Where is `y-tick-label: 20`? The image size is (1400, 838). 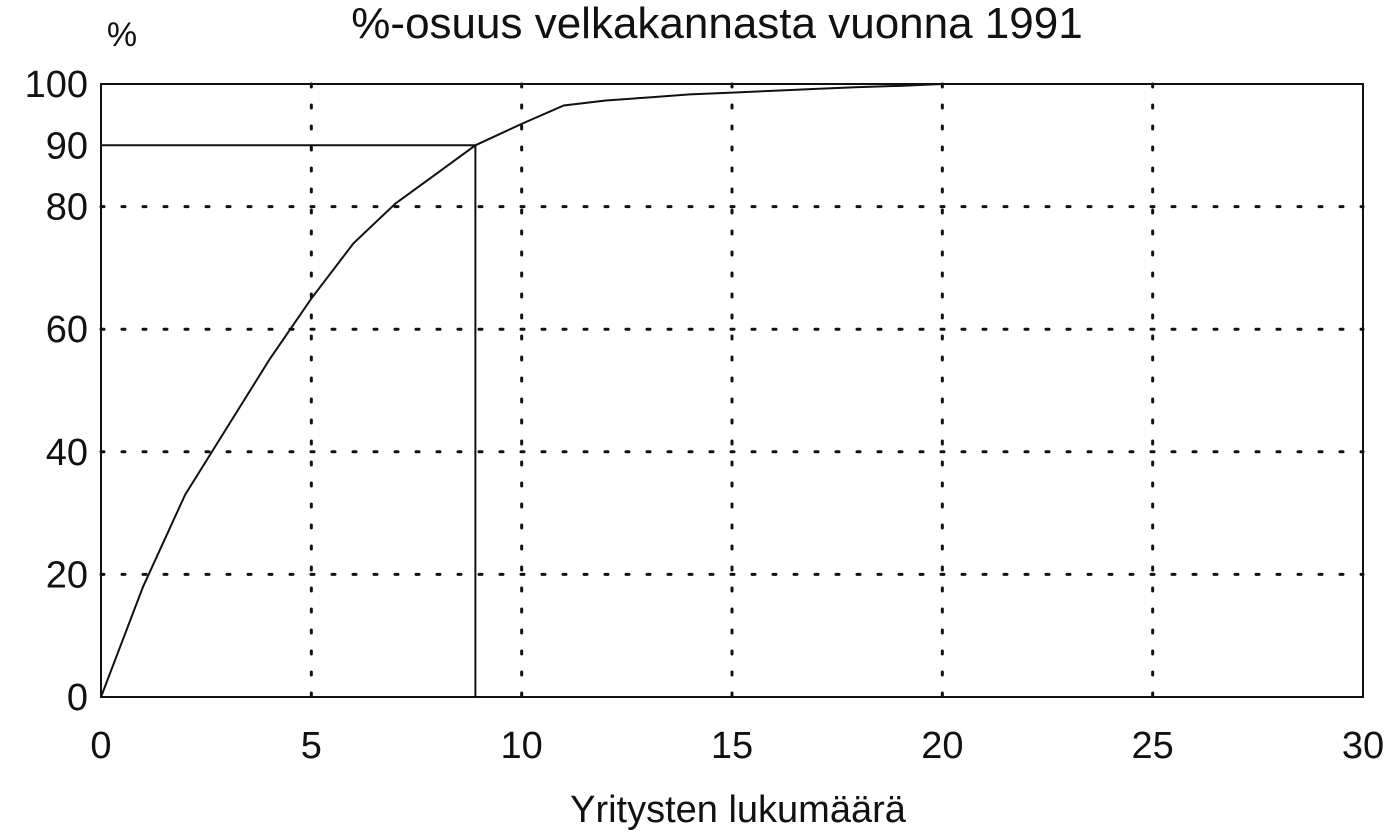
y-tick-label: 20 is located at coordinates (67, 575).